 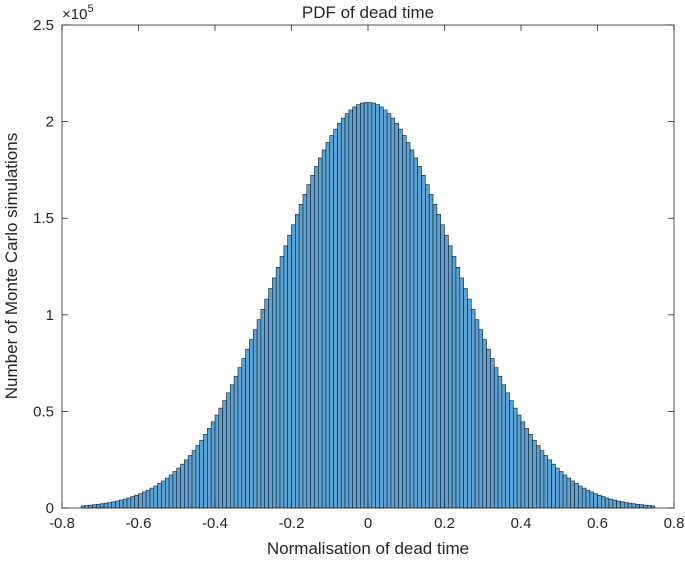 What do you see at coordinates (62, 523) in the screenshot?
I see `x-tick-label: -0.8` at bounding box center [62, 523].